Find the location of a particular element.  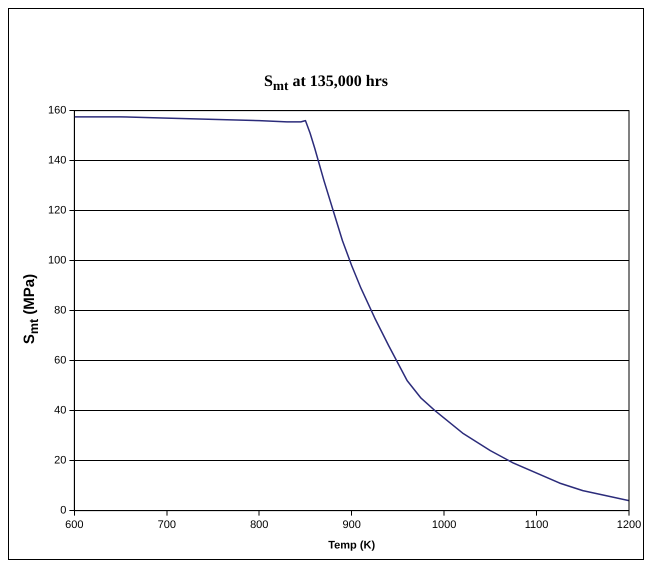

x-tick-label: 1100 is located at coordinates (536, 525).